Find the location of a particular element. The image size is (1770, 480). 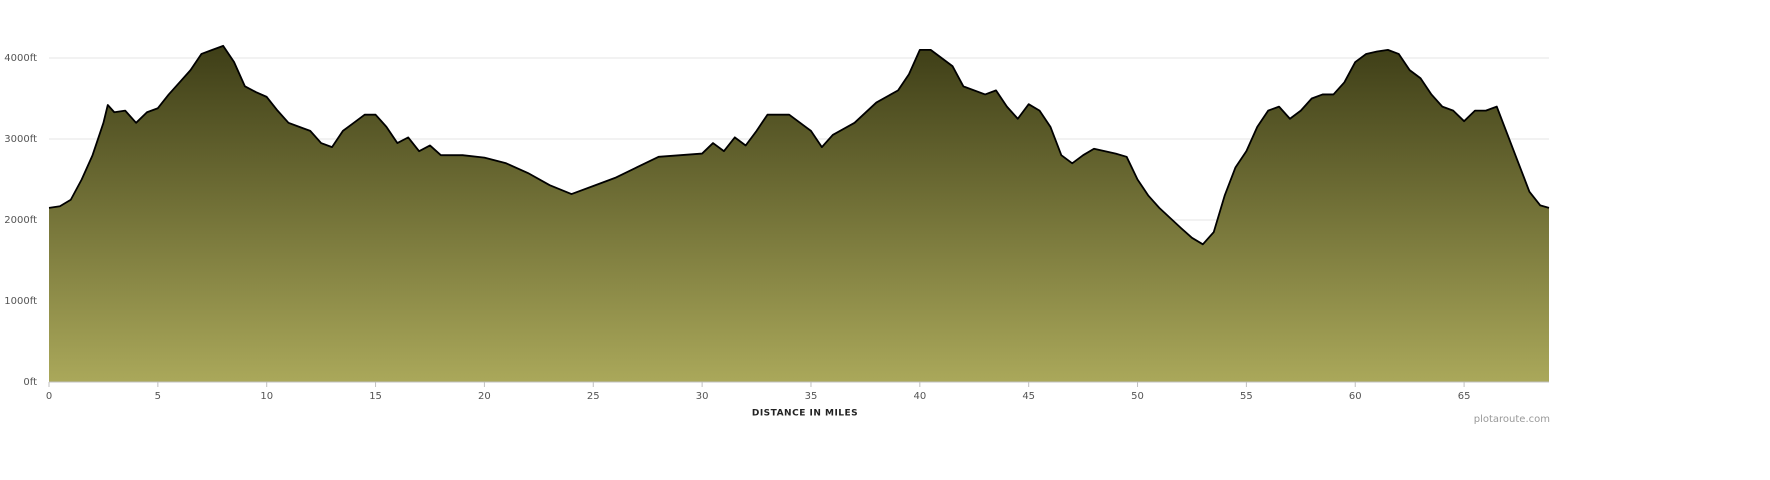

x-tick-label: 20 is located at coordinates (484, 396).